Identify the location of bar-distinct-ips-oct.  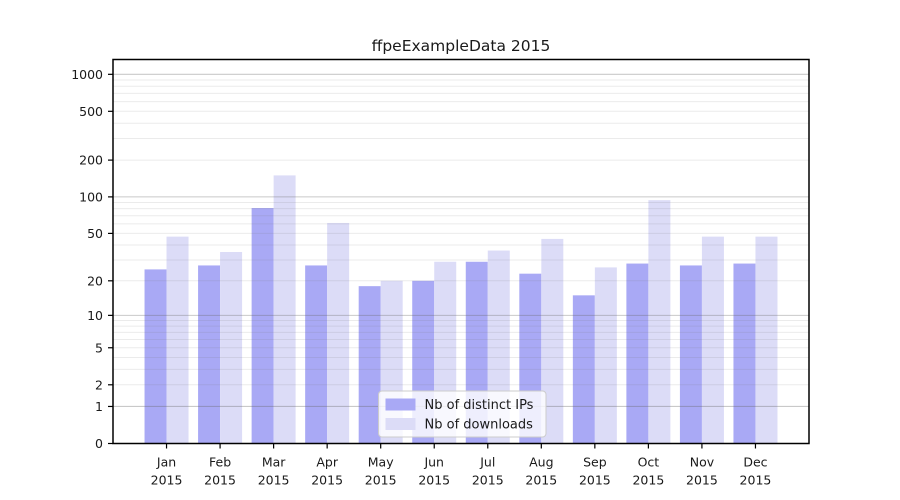
(637, 353).